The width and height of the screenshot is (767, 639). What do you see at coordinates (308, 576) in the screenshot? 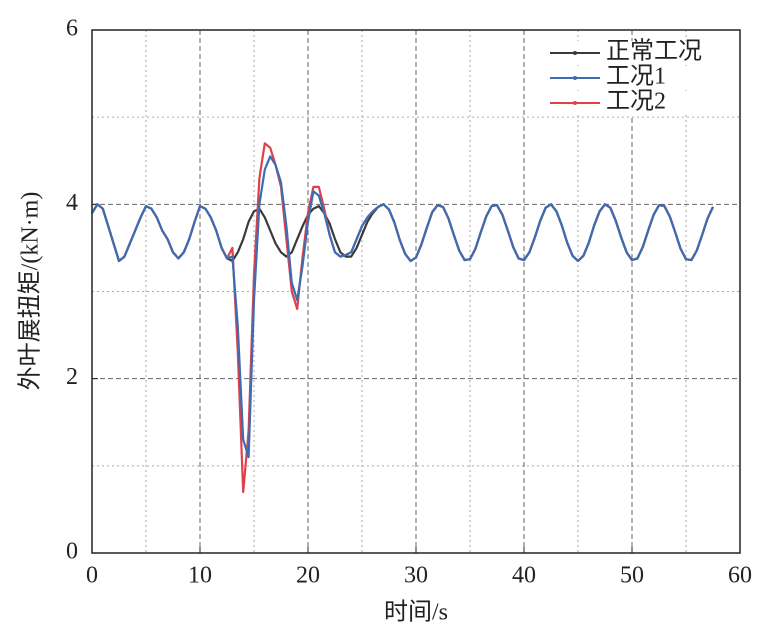
I see `x-tick-label: 20` at bounding box center [308, 576].